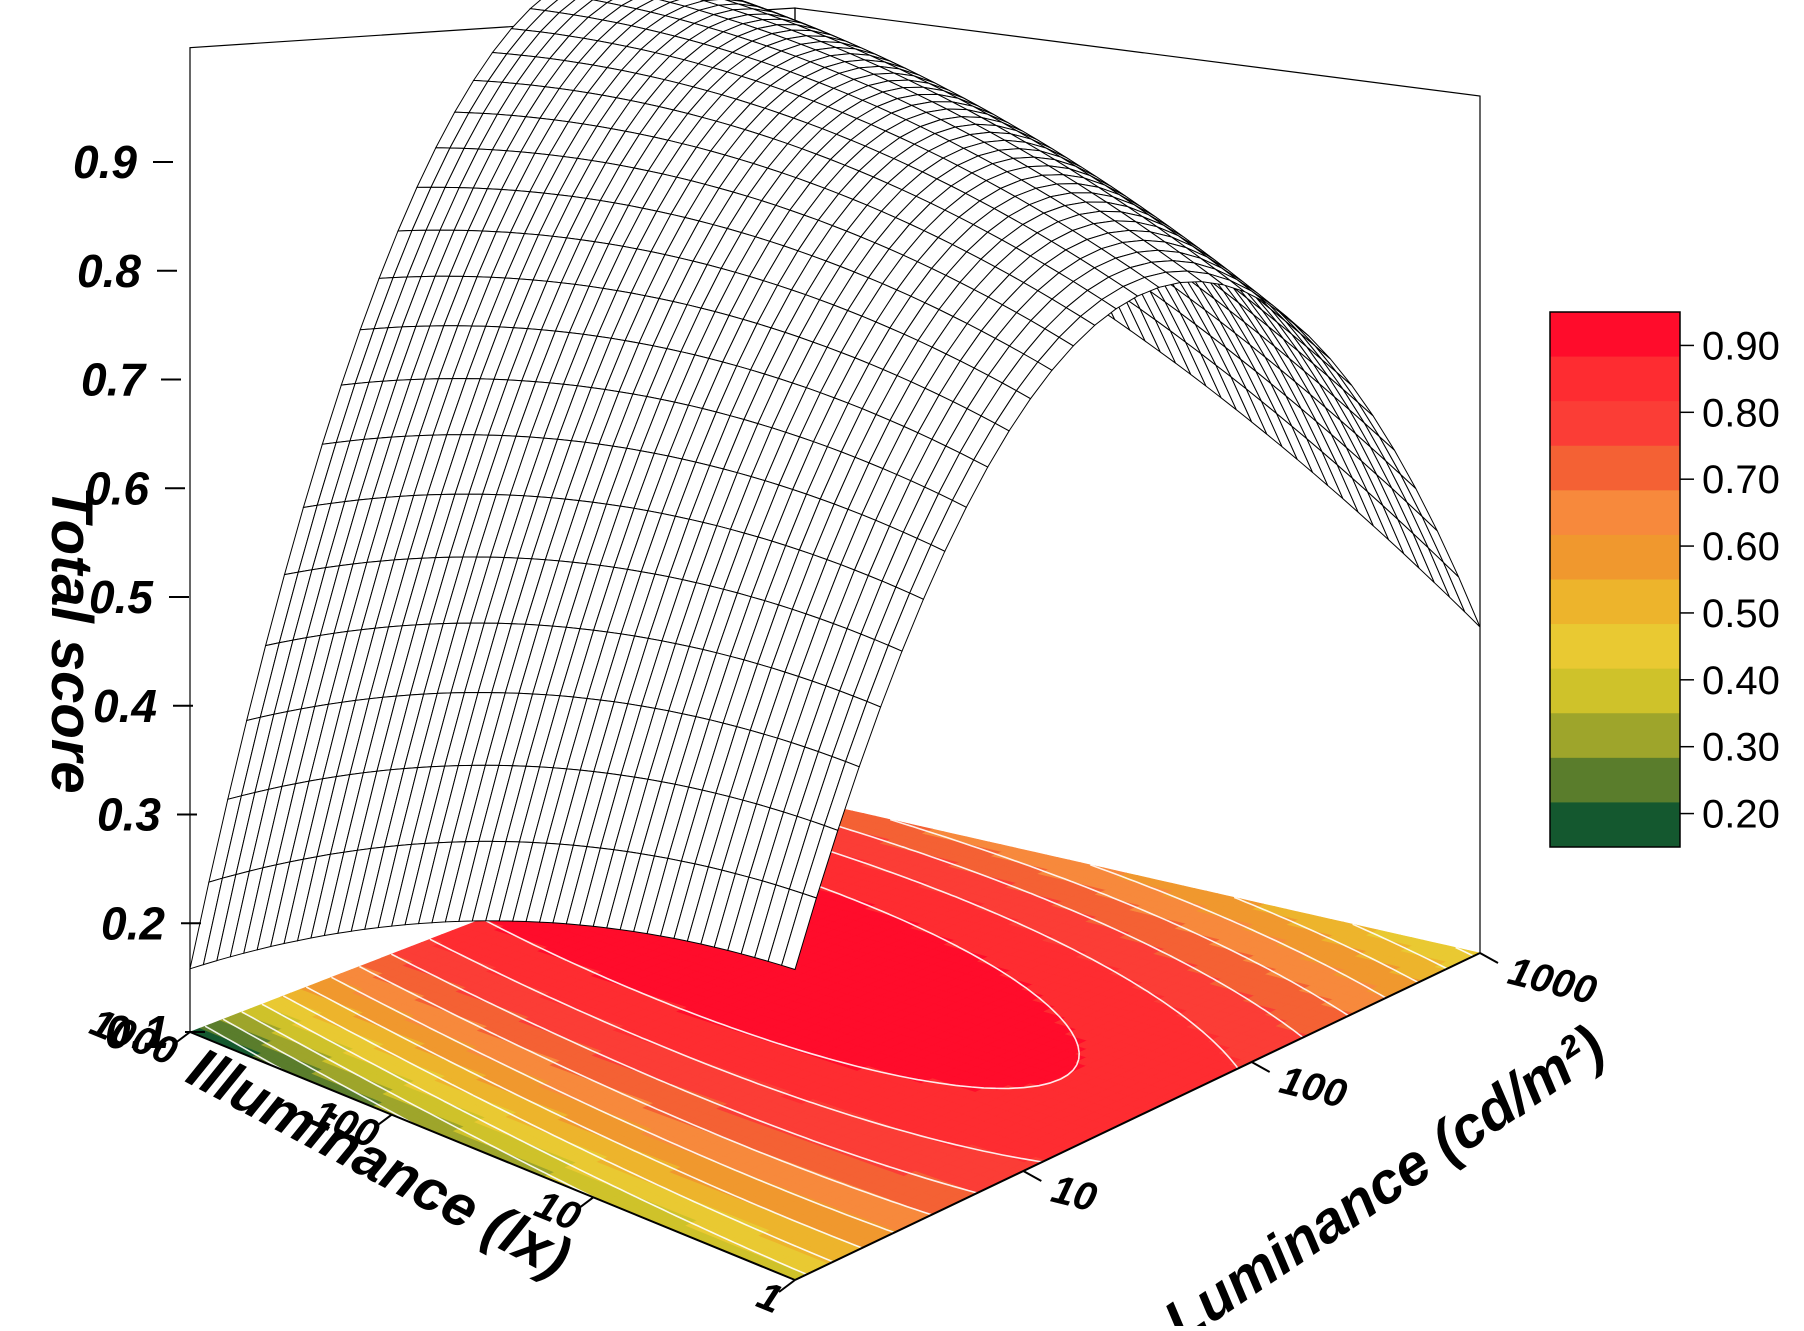 This screenshot has width=1804, height=1331. I want to click on y-tick-label: 10, so click(1074, 1193).